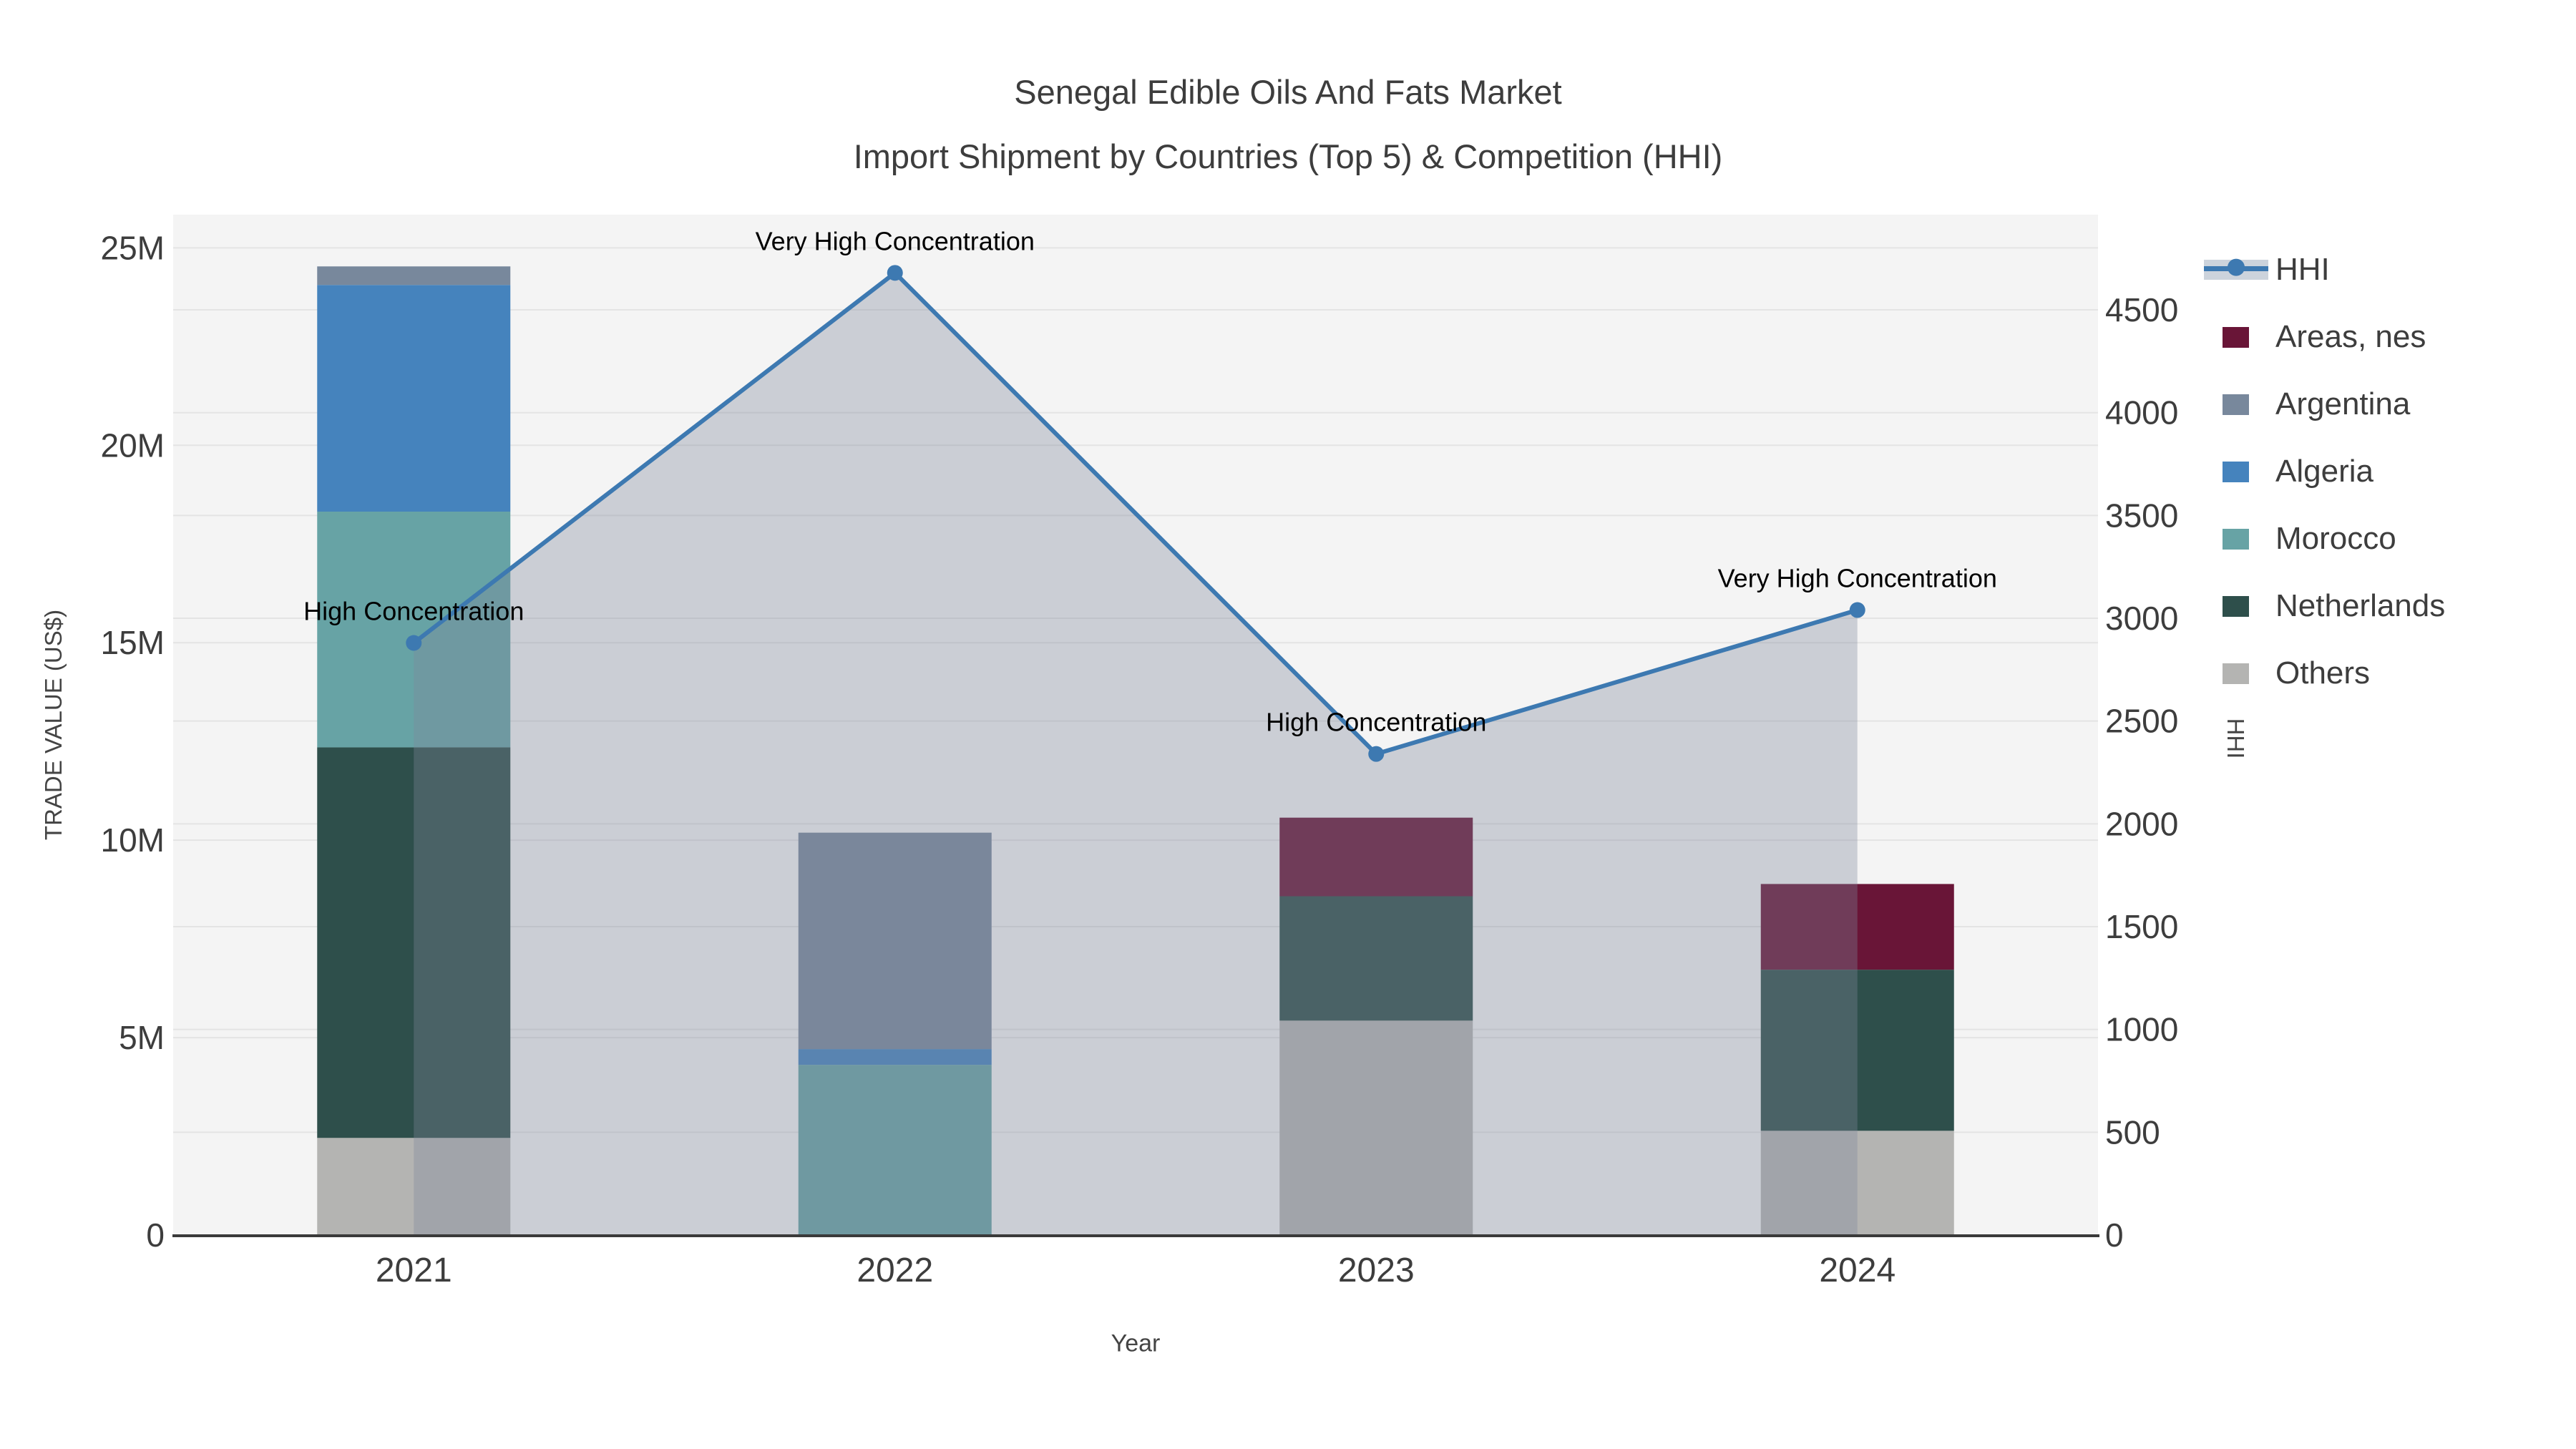 Image resolution: width=2576 pixels, height=1449 pixels. Describe the element at coordinates (1376, 958) in the screenshot. I see `bar-segment-netherlands-2023` at that location.